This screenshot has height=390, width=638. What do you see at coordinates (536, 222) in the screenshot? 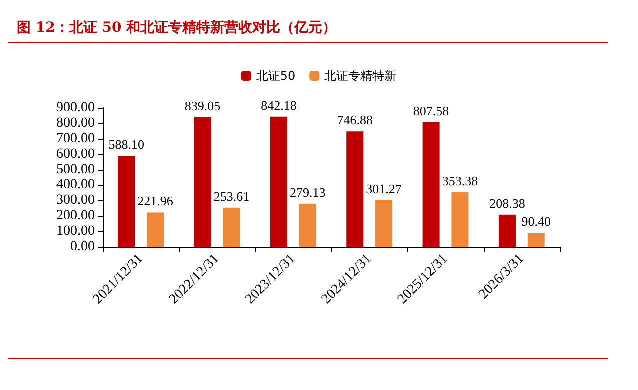
I see `data-label: 90.40` at bounding box center [536, 222].